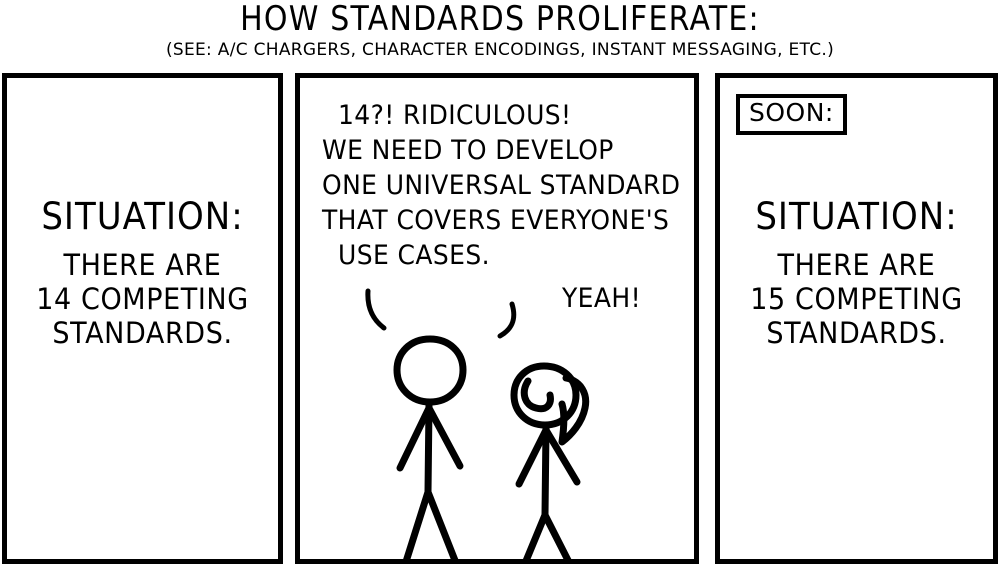 The image size is (1000, 567). Describe the element at coordinates (550, 460) in the screenshot. I see `figure-megan` at that location.